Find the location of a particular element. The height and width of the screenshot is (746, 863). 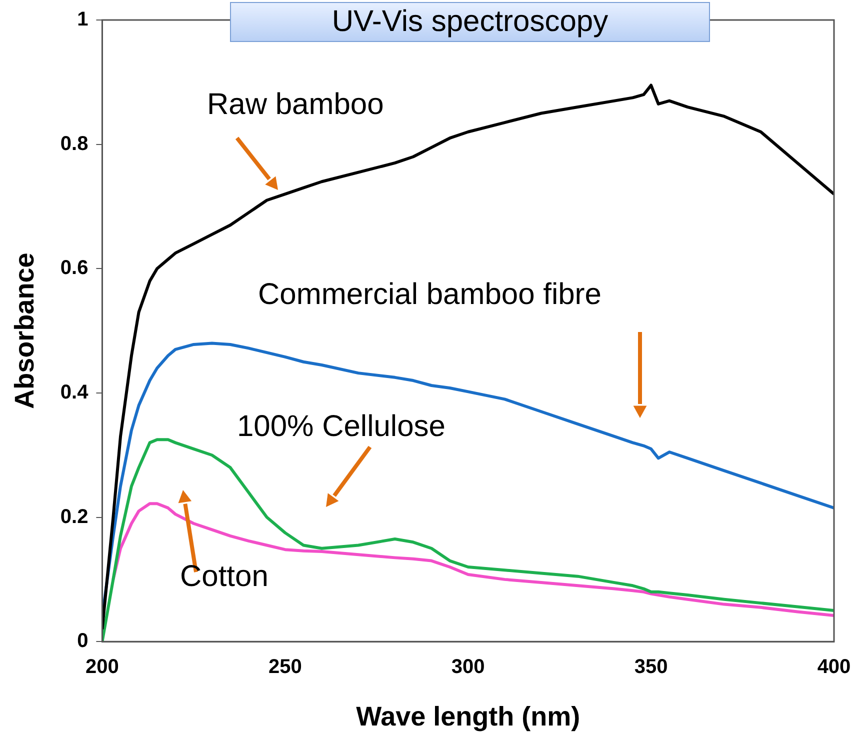

series-label: Cotton is located at coordinates (224, 577).